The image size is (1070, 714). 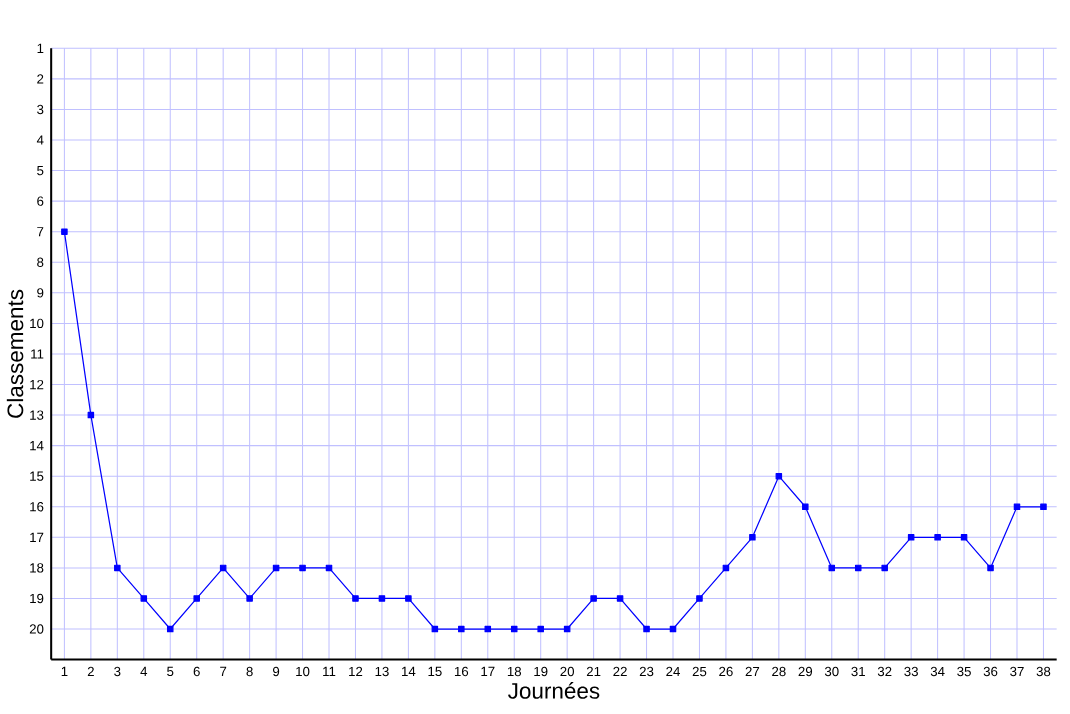 What do you see at coordinates (15, 353) in the screenshot?
I see `y-axis-title: Classements` at bounding box center [15, 353].